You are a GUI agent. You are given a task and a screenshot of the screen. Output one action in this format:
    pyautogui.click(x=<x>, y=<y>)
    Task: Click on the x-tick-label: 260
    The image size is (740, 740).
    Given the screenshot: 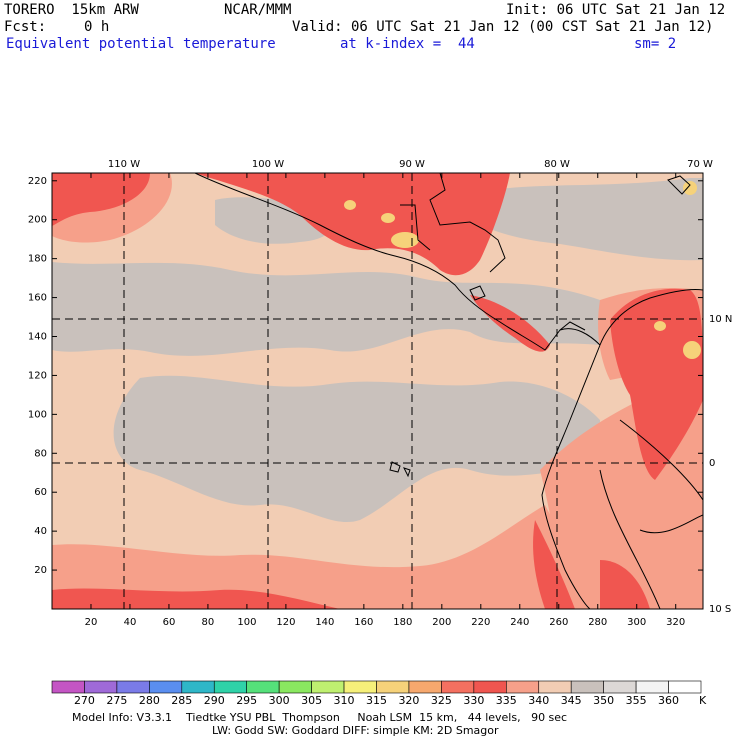 What is the action you would take?
    pyautogui.click(x=558, y=622)
    